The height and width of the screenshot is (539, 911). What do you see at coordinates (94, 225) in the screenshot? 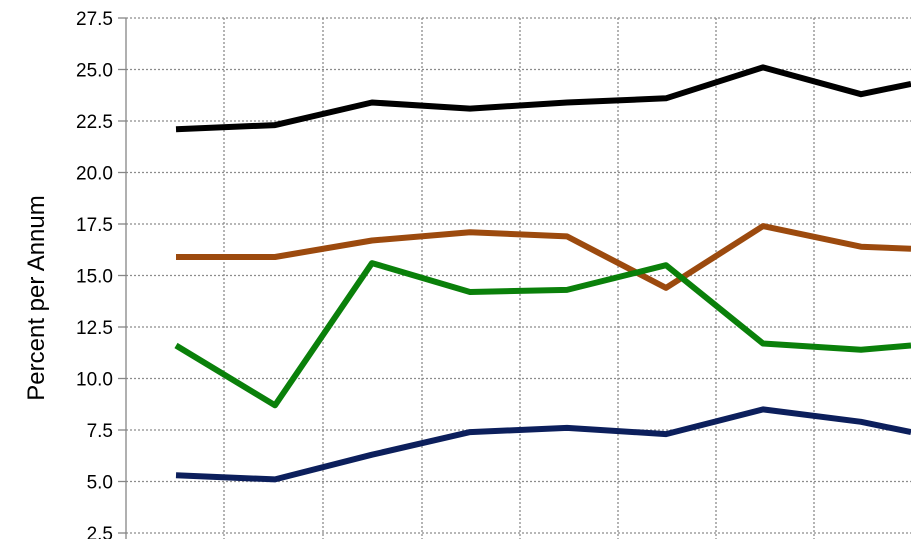
I see `y-tick-label: 17.5` at bounding box center [94, 225].